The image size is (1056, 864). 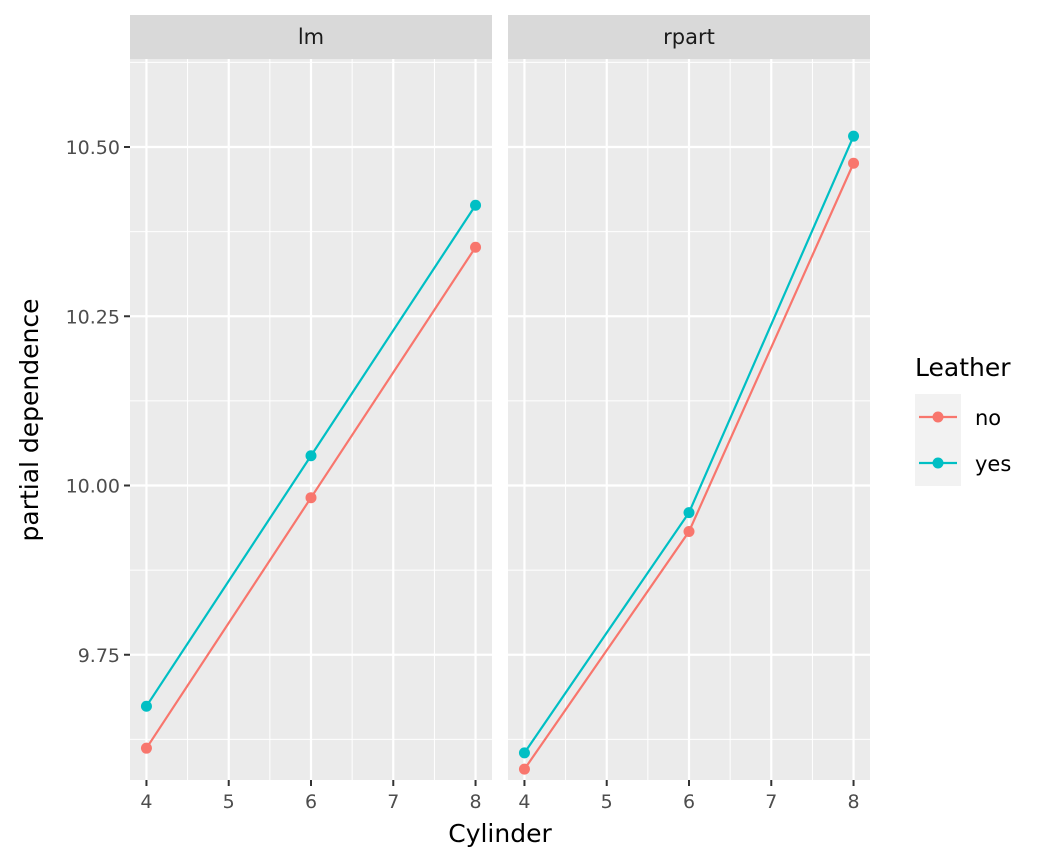 What do you see at coordinates (938, 417) in the screenshot?
I see `legend-key-point-no` at bounding box center [938, 417].